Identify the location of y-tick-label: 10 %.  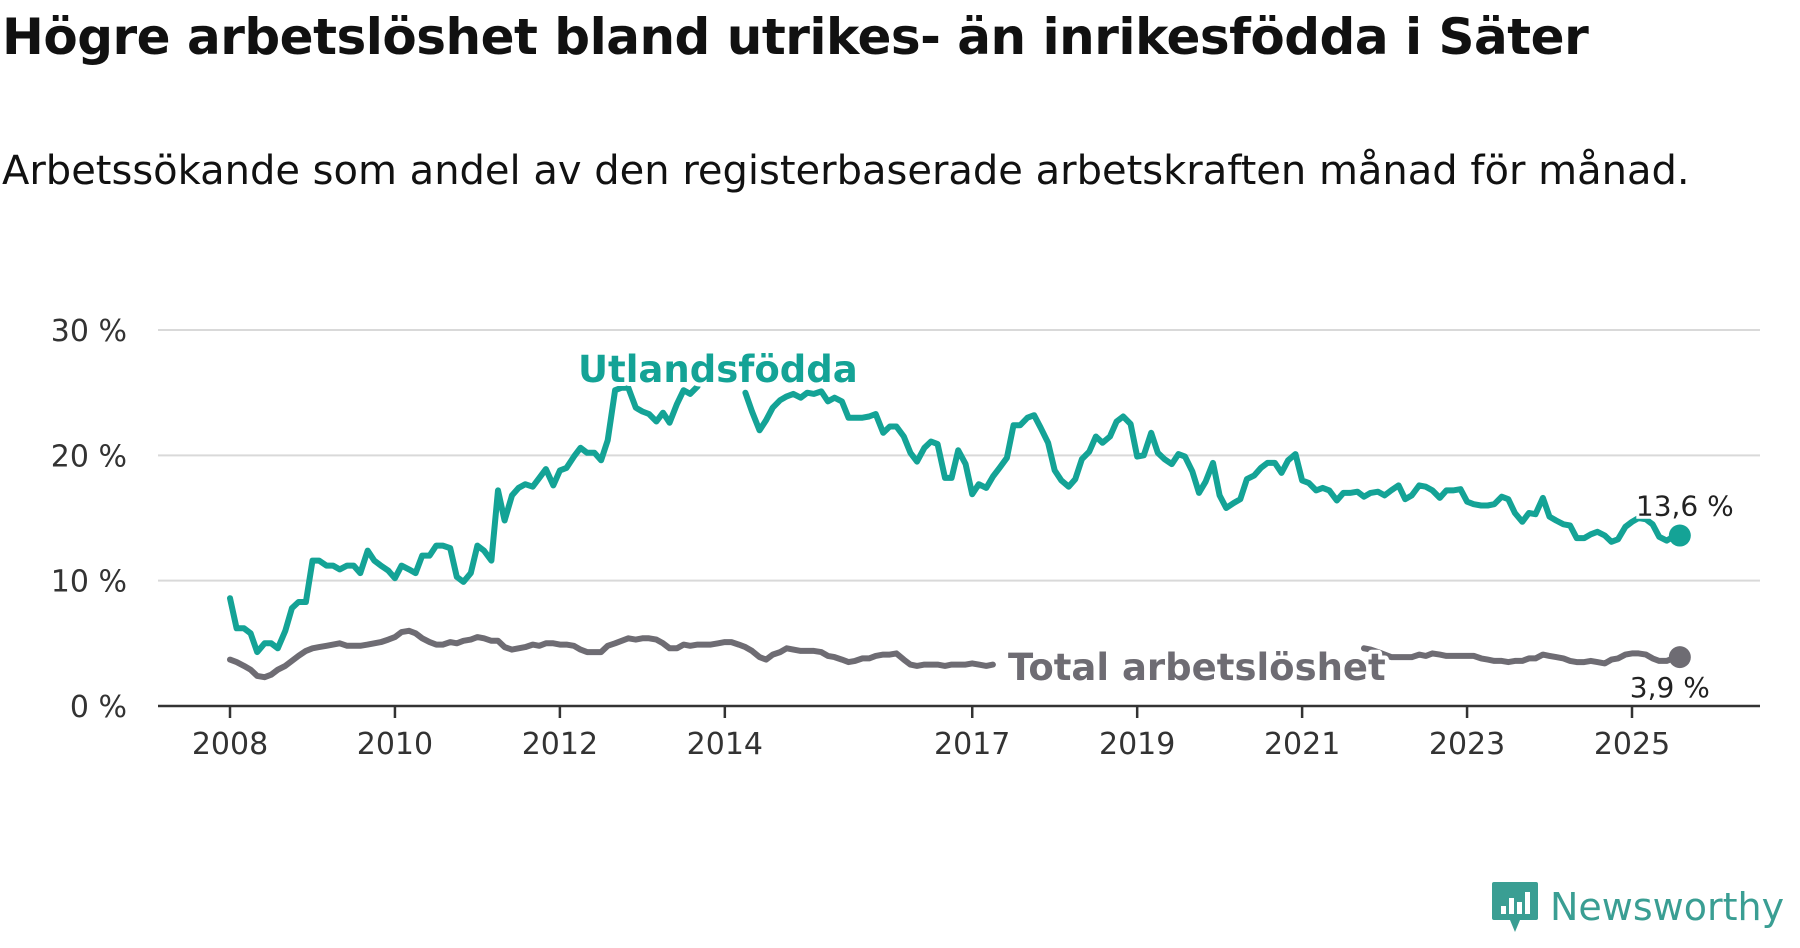
(89, 582).